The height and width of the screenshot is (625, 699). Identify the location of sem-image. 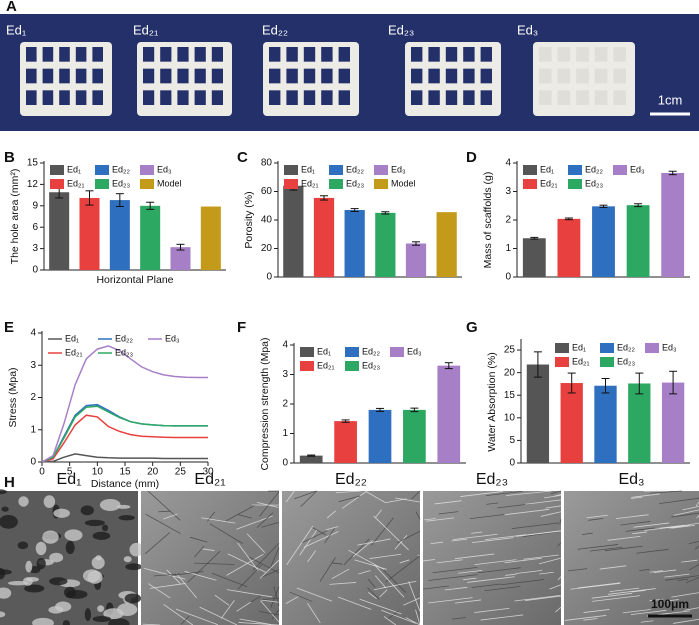
(210, 558).